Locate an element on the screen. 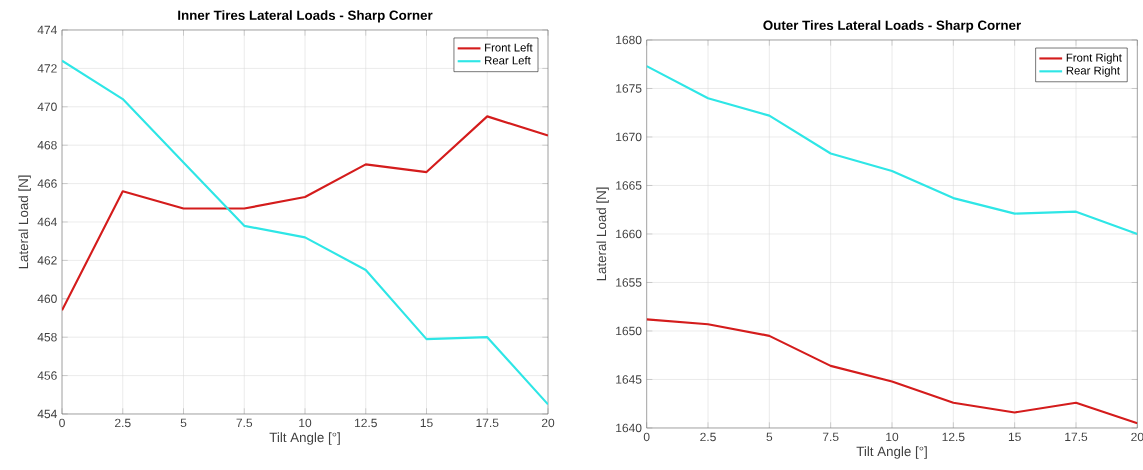  y-tick-label: 456 is located at coordinates (47, 375).